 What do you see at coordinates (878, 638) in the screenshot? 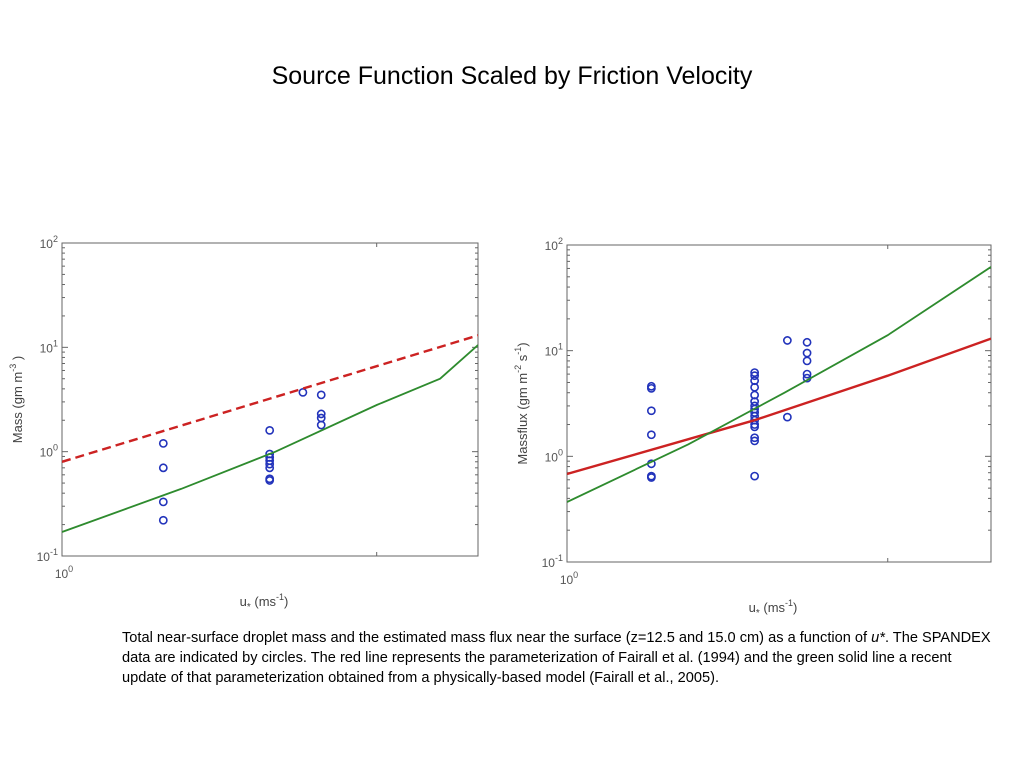
I see `caption-italic: u*` at bounding box center [878, 638].